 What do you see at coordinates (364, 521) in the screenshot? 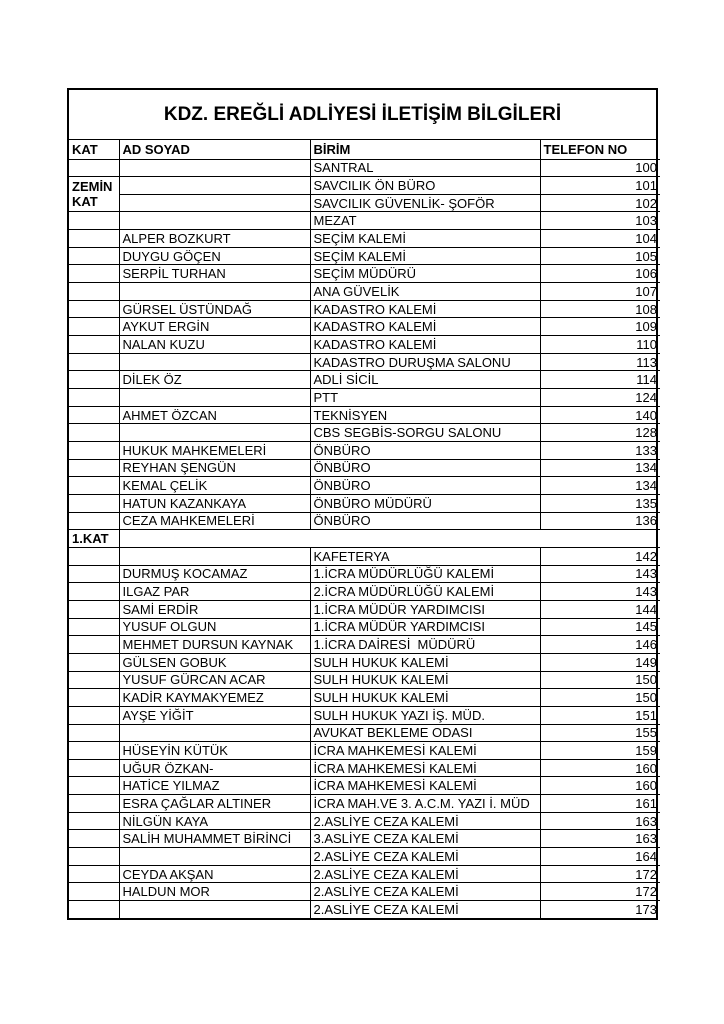
I see `table-row: CEZA MAHKEMELERİ ÖNBÜRO 136` at bounding box center [364, 521].